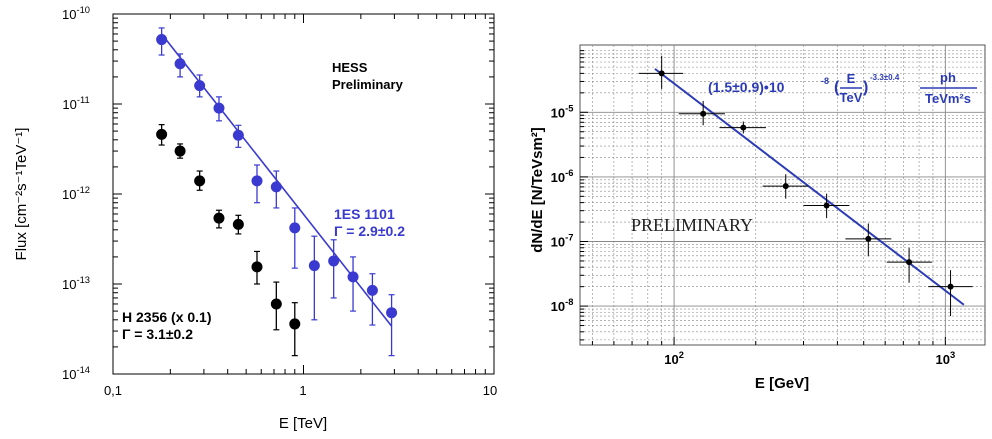  I want to click on right-x-tick-label-0: 10², so click(674, 358).